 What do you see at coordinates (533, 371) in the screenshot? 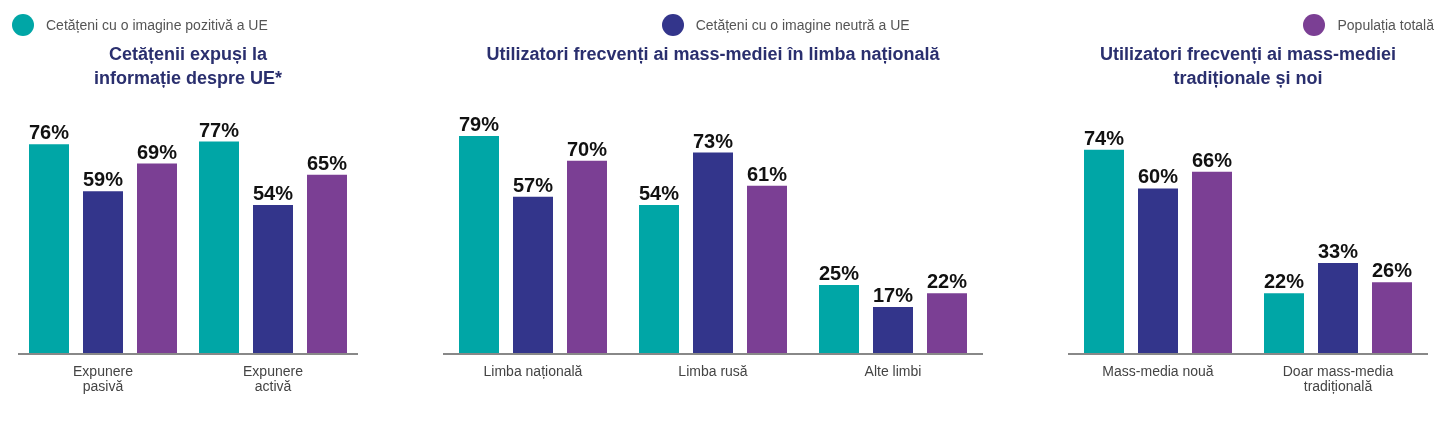
I see `x-tick-label: Limba națională` at bounding box center [533, 371].